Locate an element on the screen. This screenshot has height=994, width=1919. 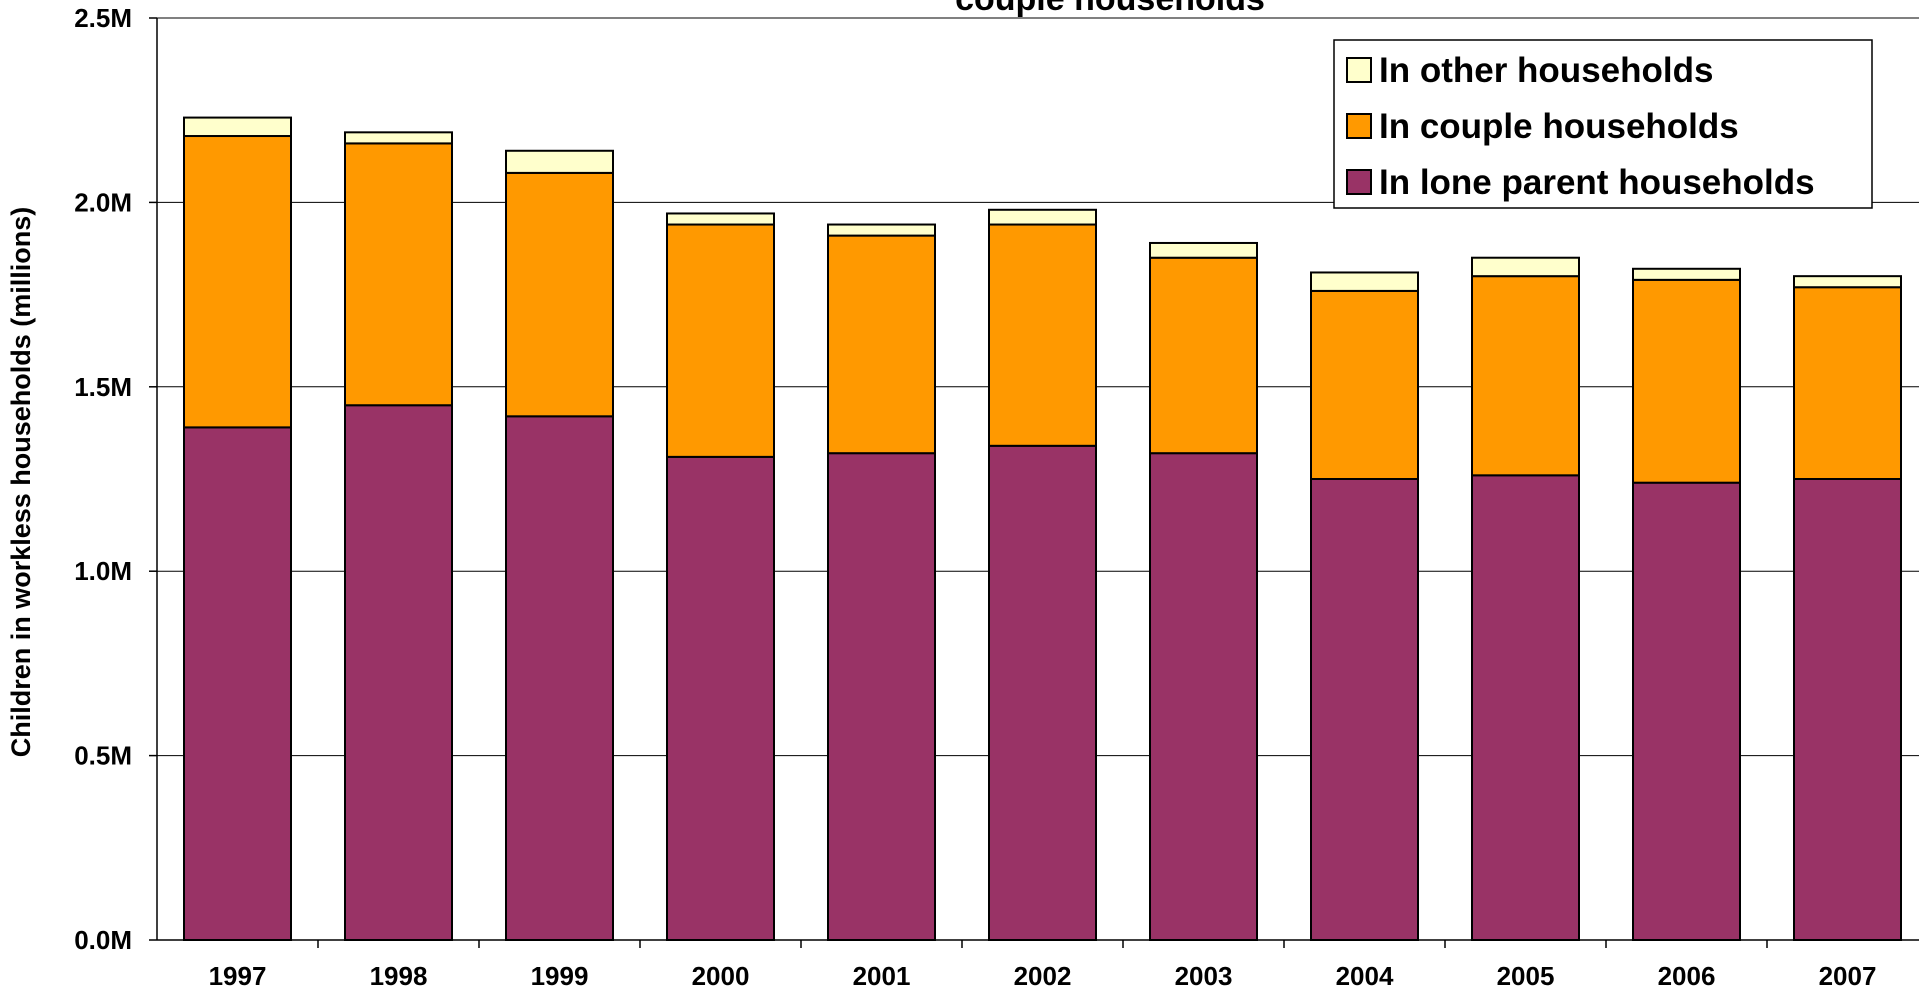
legend-label: In other households is located at coordinates (1546, 70).